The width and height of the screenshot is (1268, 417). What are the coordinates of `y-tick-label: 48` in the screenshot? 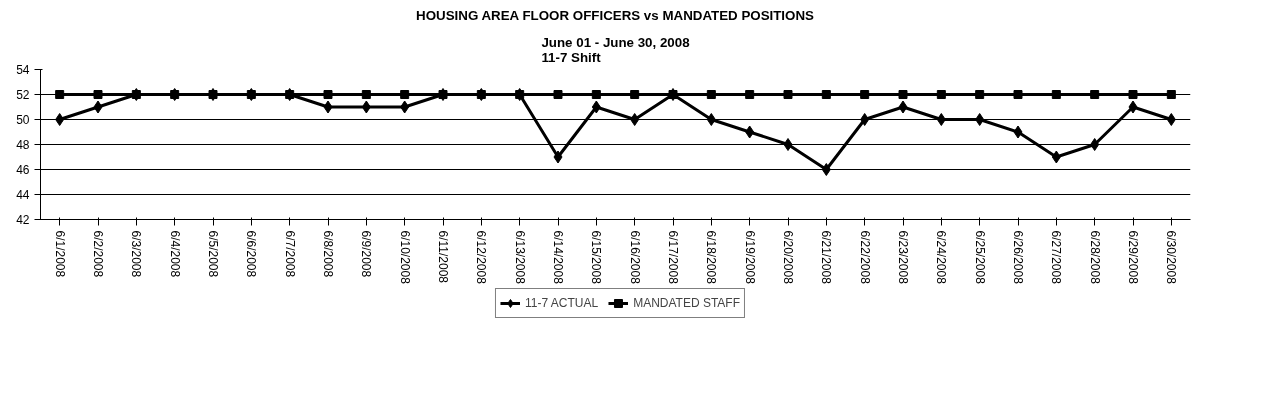 It's located at (23, 145).